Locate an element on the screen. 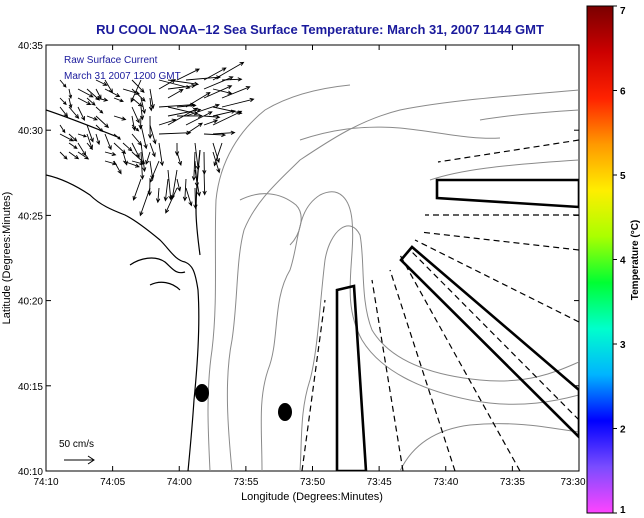 Image resolution: width=644 pixels, height=518 pixels. x-tick-label: 73:50 is located at coordinates (312, 482).